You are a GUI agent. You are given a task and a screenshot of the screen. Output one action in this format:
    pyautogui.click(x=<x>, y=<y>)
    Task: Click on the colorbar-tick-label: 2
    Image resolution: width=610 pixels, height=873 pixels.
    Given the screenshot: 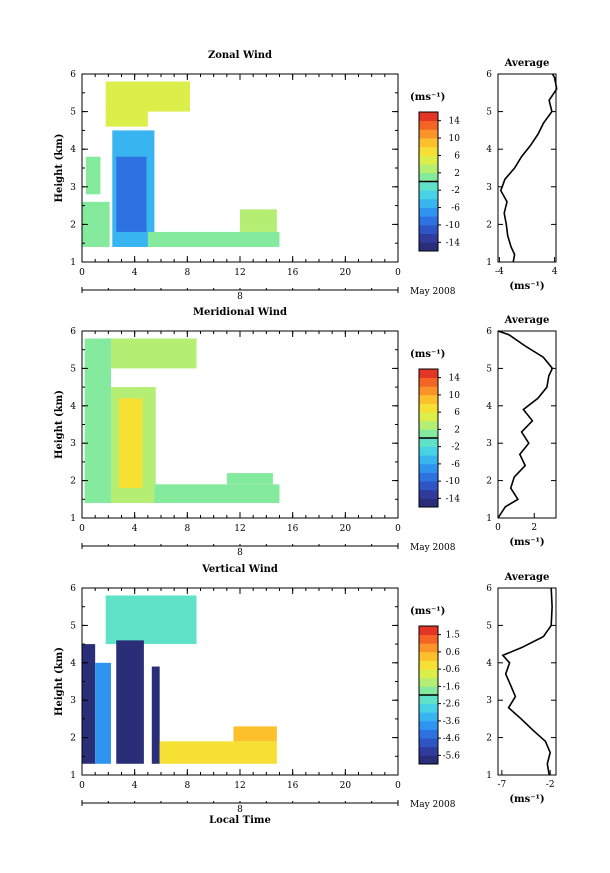 What is the action you would take?
    pyautogui.click(x=457, y=430)
    